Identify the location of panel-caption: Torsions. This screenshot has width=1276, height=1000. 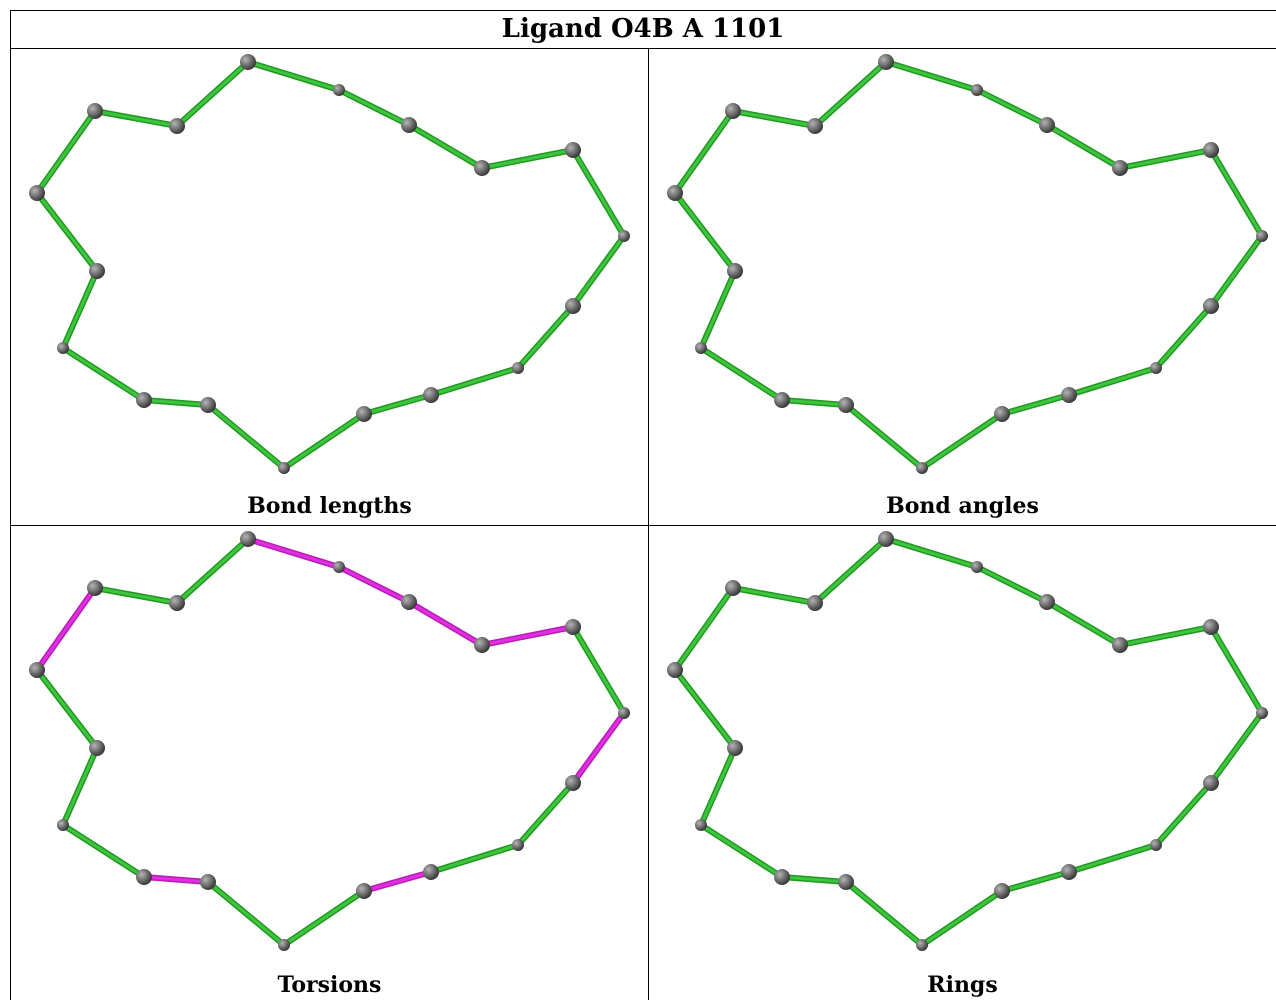
(329, 985).